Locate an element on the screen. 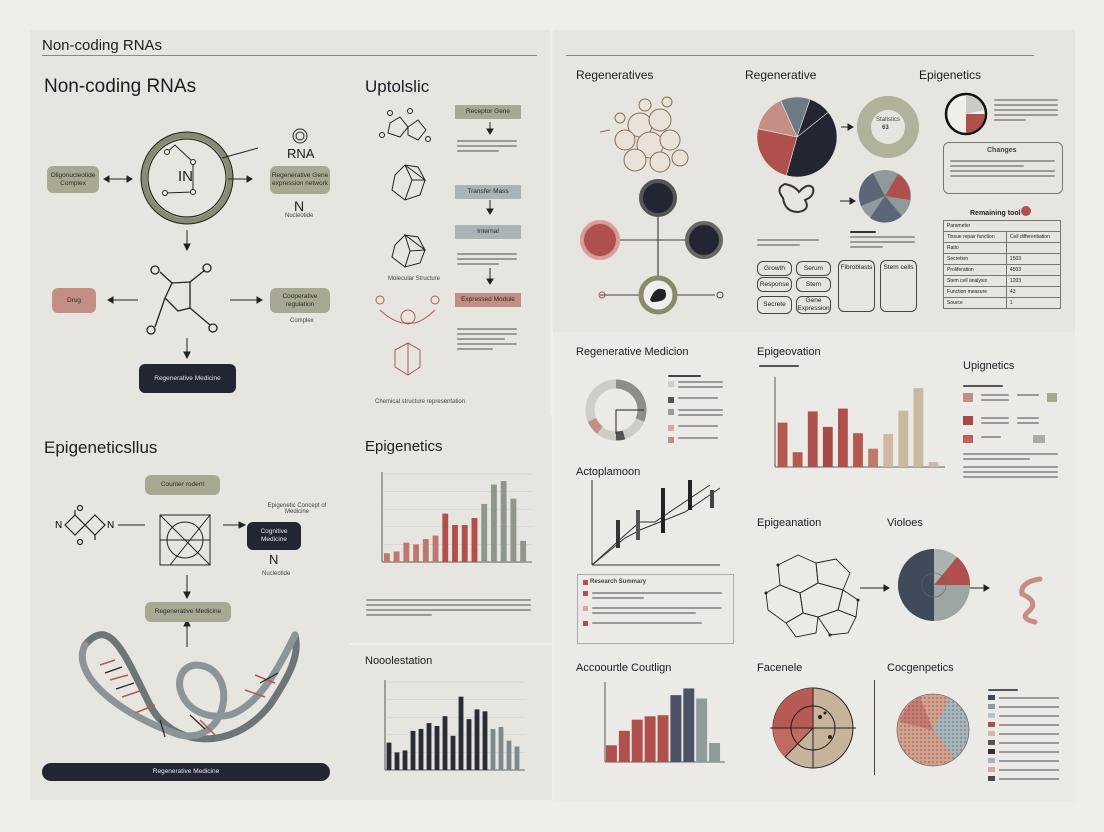 Image resolution: width=1104 pixels, height=832 pixels. table-cell: Ratio is located at coordinates (975, 248).